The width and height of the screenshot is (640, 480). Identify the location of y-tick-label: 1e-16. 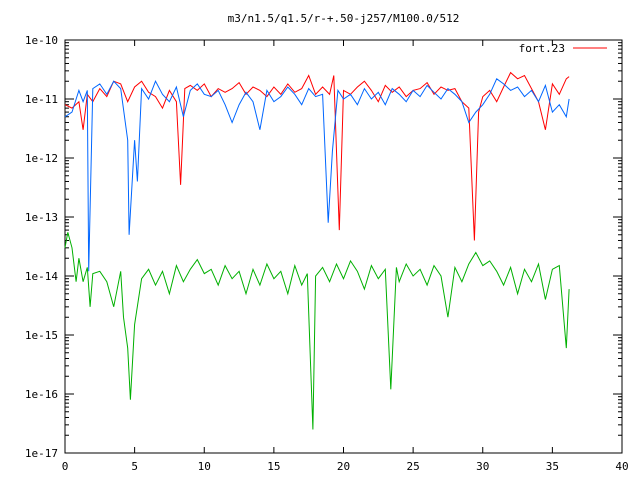
(41, 394).